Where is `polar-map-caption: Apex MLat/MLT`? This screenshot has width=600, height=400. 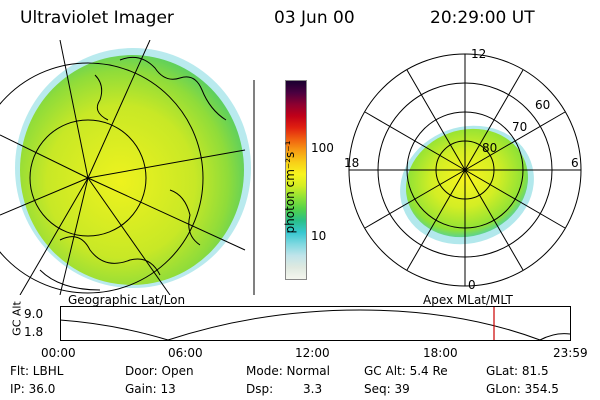 polar-map-caption: Apex MLat/MLT is located at coordinates (468, 300).